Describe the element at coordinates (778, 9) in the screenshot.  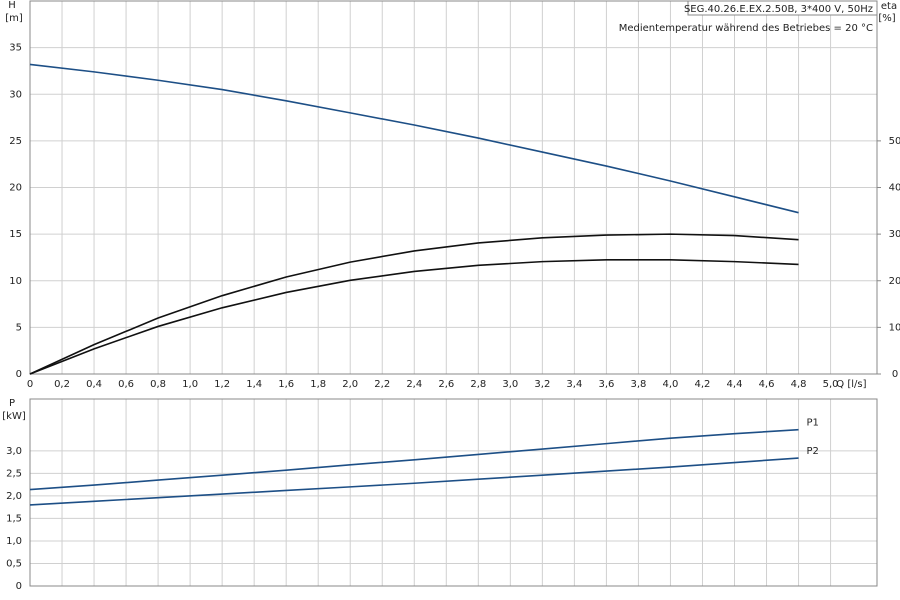
I see `chart-title: SEG.40.26.E.EX.2.50B, 3*400 V, 50Hz` at that location.